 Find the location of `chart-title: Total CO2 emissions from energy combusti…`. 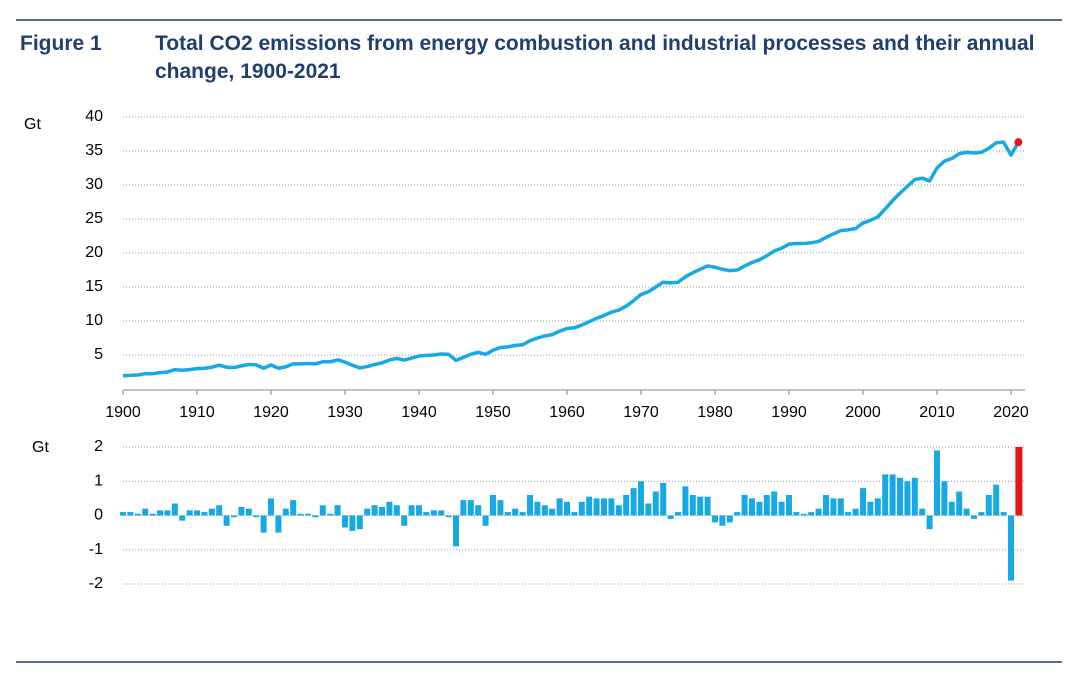

chart-title: Total CO2 emissions from energy combusti… is located at coordinates (595, 57).